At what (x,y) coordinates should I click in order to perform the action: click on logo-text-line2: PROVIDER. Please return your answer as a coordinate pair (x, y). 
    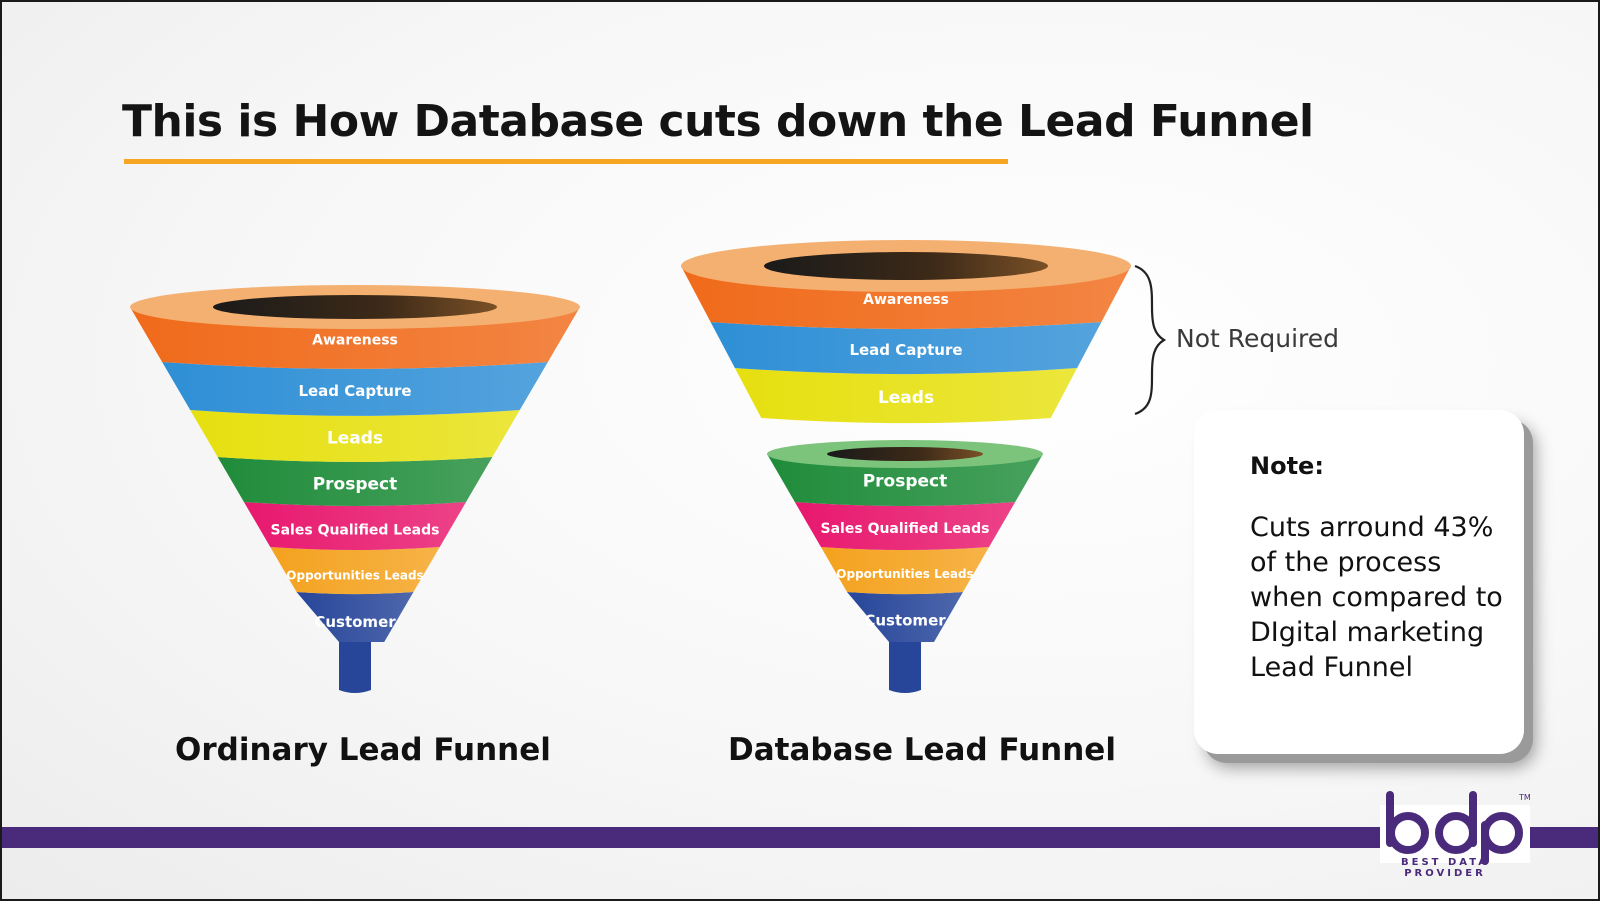
    Looking at the image, I should click on (1445, 873).